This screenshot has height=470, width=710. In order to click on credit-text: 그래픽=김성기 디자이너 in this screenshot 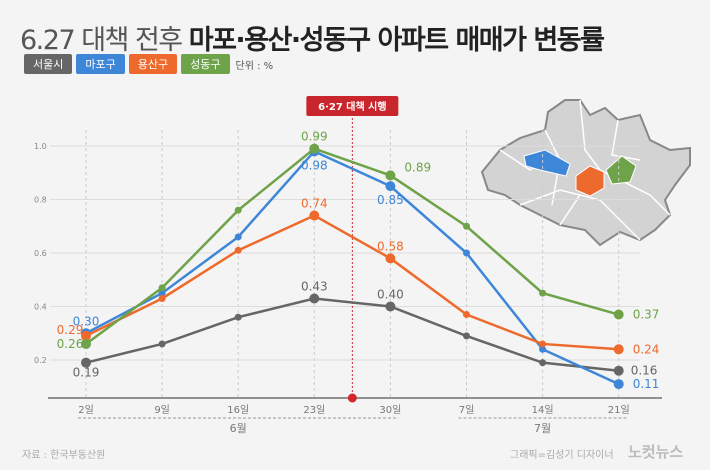, I will do `click(562, 455)`.